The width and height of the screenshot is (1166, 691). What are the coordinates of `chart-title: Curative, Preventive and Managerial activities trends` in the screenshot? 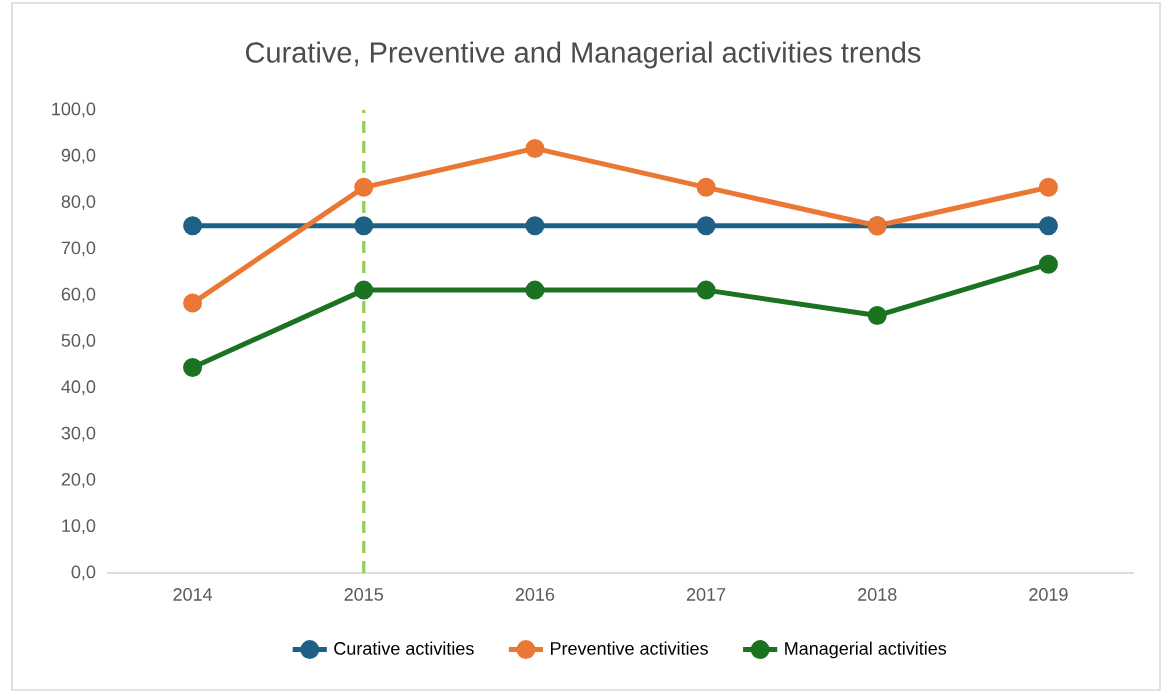 It's located at (583, 55).